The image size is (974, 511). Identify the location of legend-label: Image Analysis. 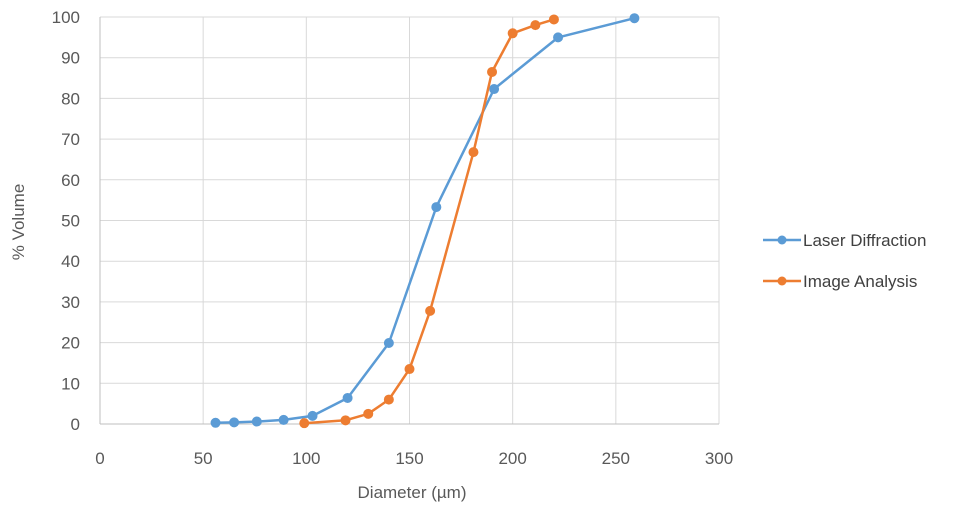
(860, 281).